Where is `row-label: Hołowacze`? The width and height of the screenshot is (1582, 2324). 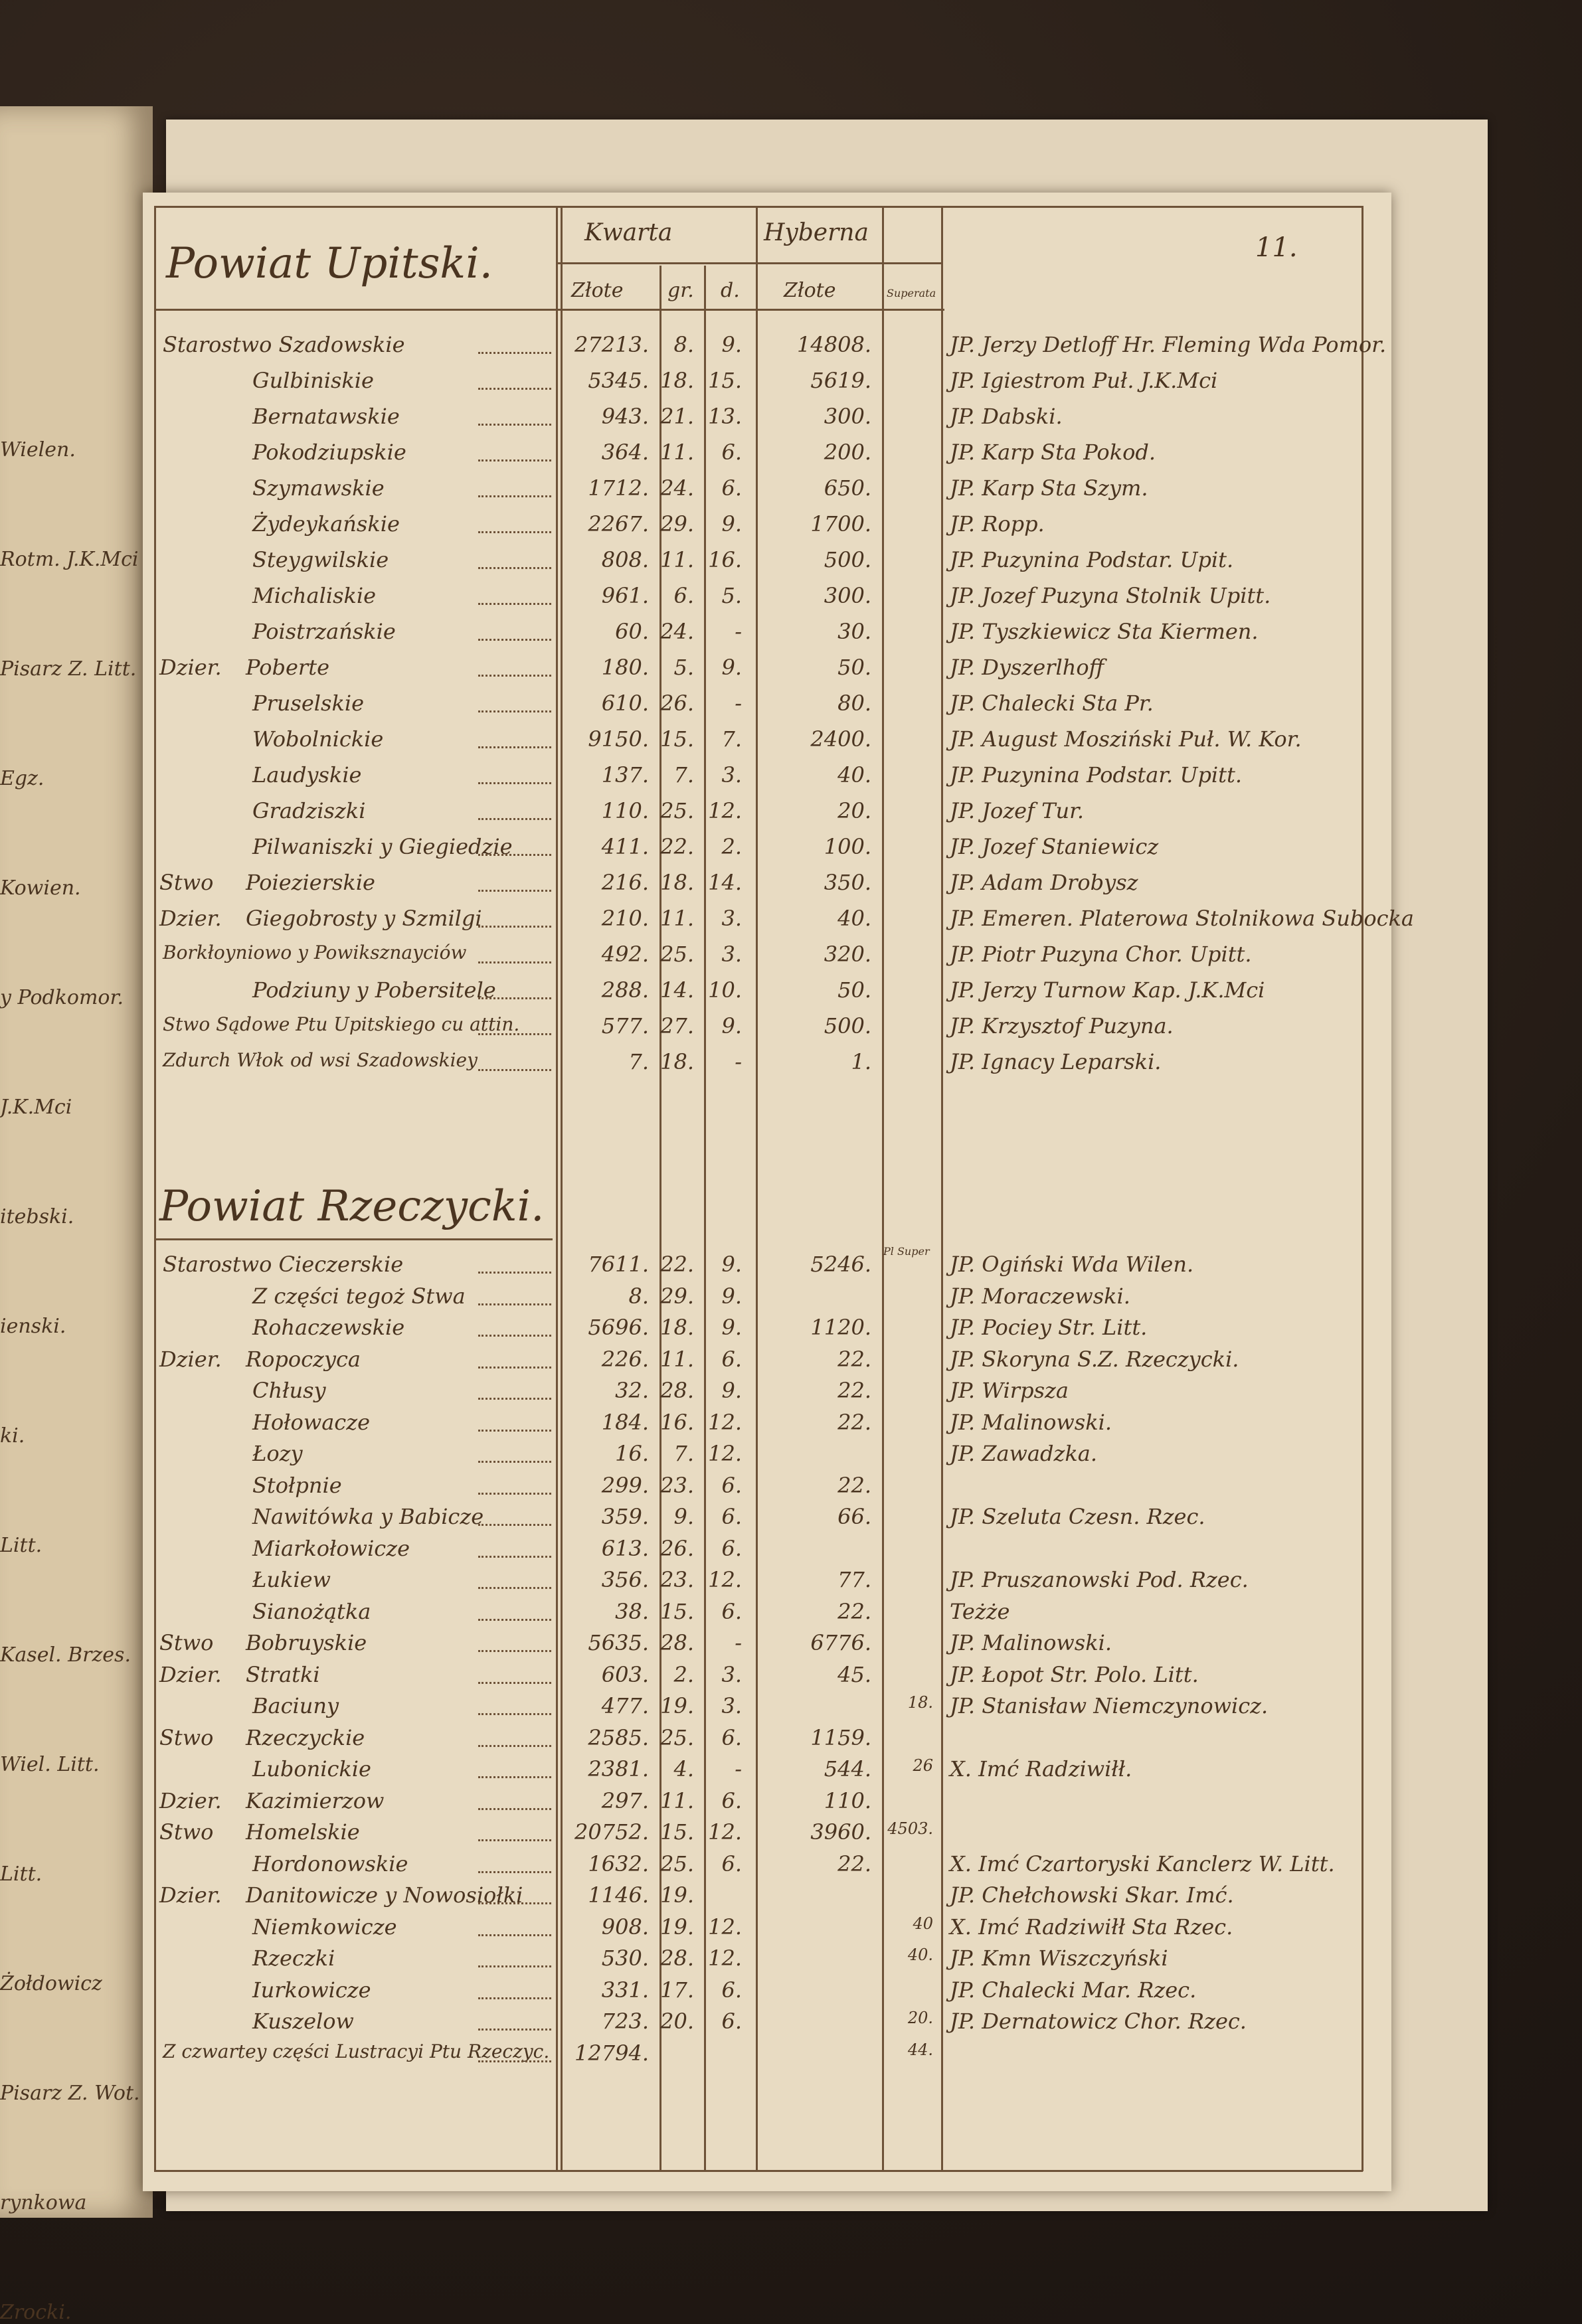
row-label: Hołowacze is located at coordinates (311, 1422).